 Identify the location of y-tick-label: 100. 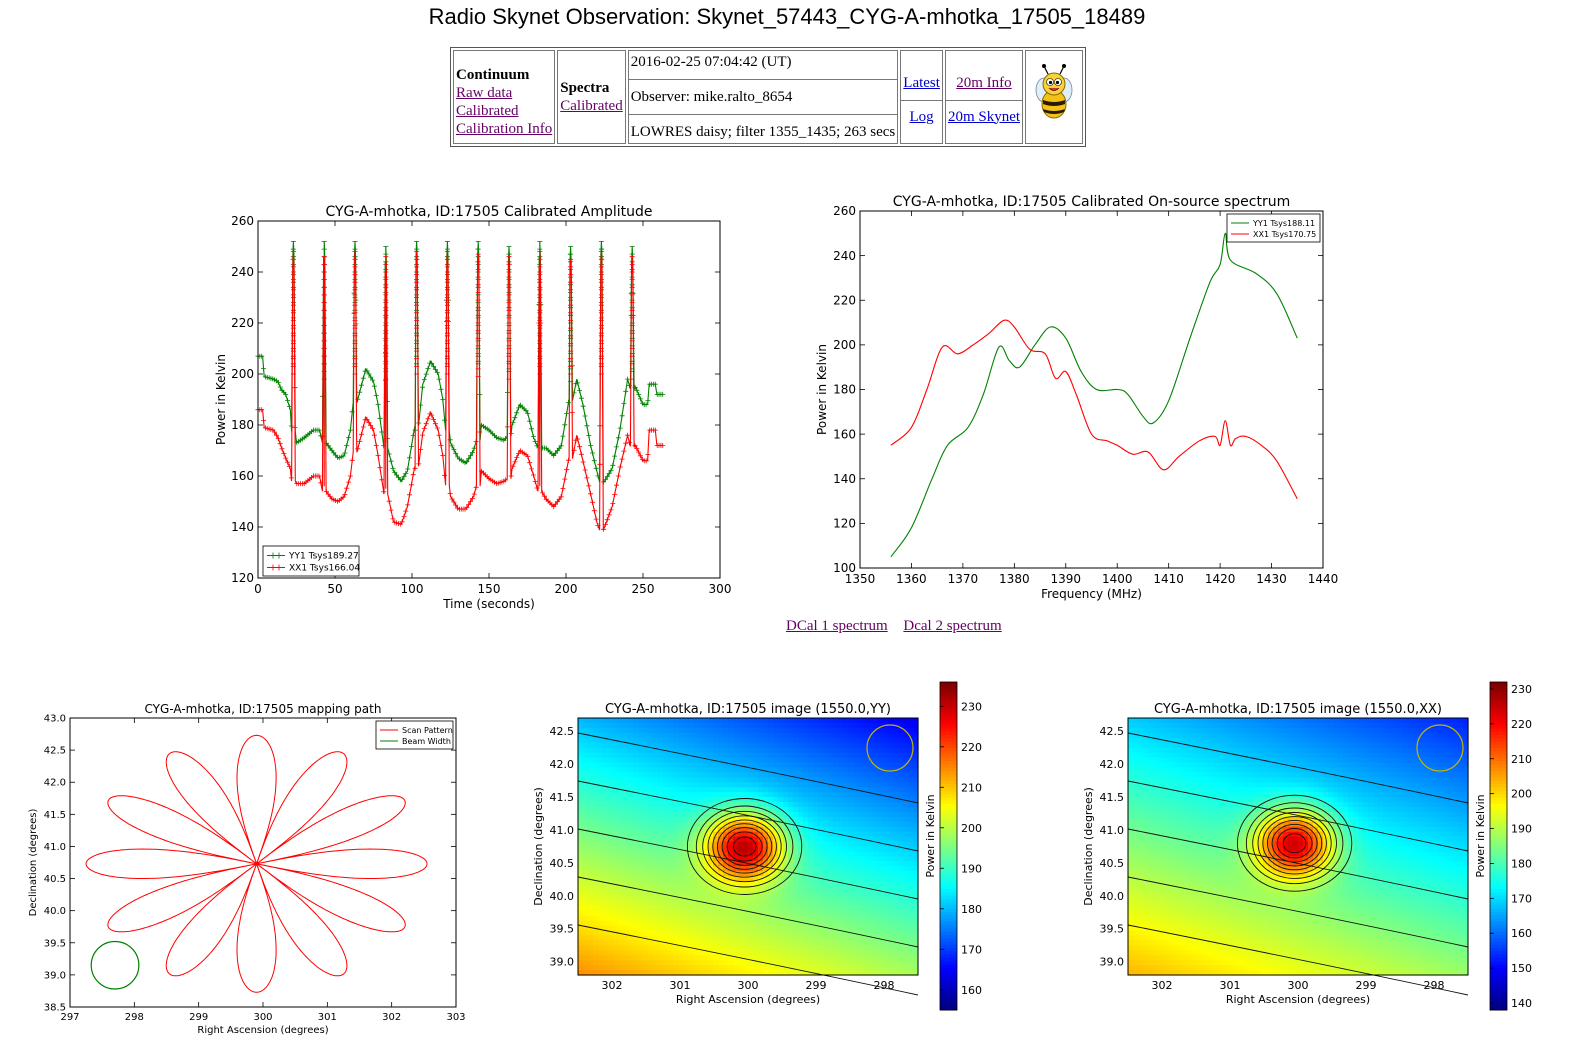
(844, 568).